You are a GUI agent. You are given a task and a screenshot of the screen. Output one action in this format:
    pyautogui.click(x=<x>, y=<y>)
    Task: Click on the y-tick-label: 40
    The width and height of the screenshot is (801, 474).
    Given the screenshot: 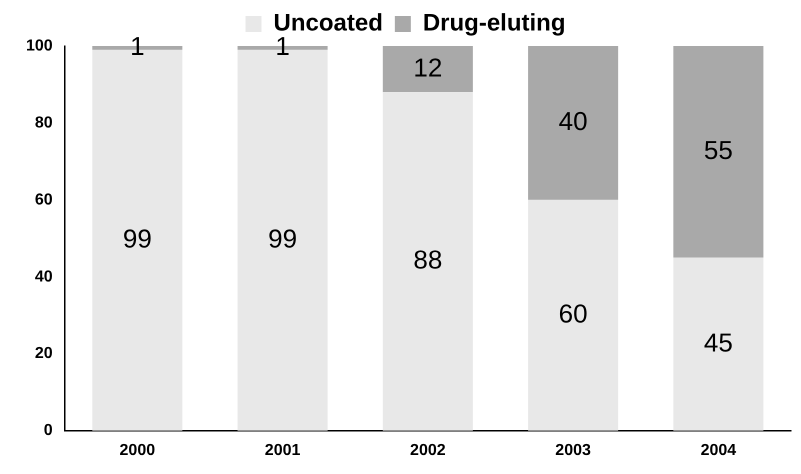 What is the action you would take?
    pyautogui.click(x=43, y=277)
    